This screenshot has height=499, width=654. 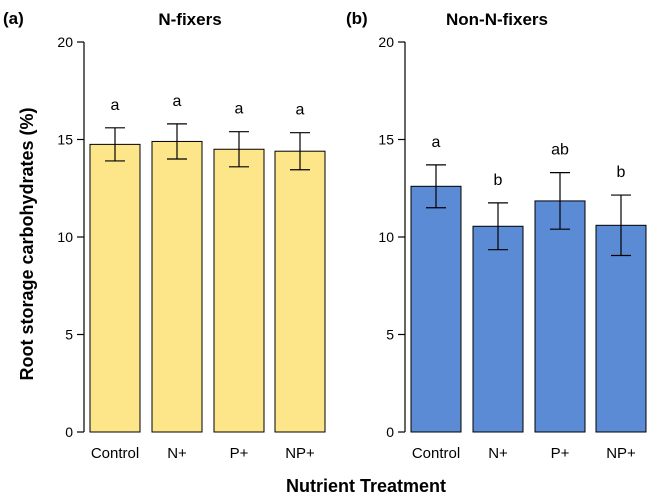 What do you see at coordinates (366, 486) in the screenshot?
I see `x-axis-title: Nutrient Treatment` at bounding box center [366, 486].